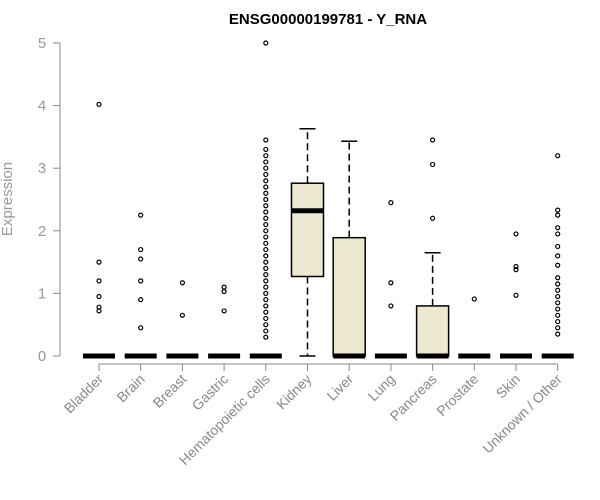 The height and width of the screenshot is (500, 600). I want to click on y-tick-label: 2, so click(42, 231).